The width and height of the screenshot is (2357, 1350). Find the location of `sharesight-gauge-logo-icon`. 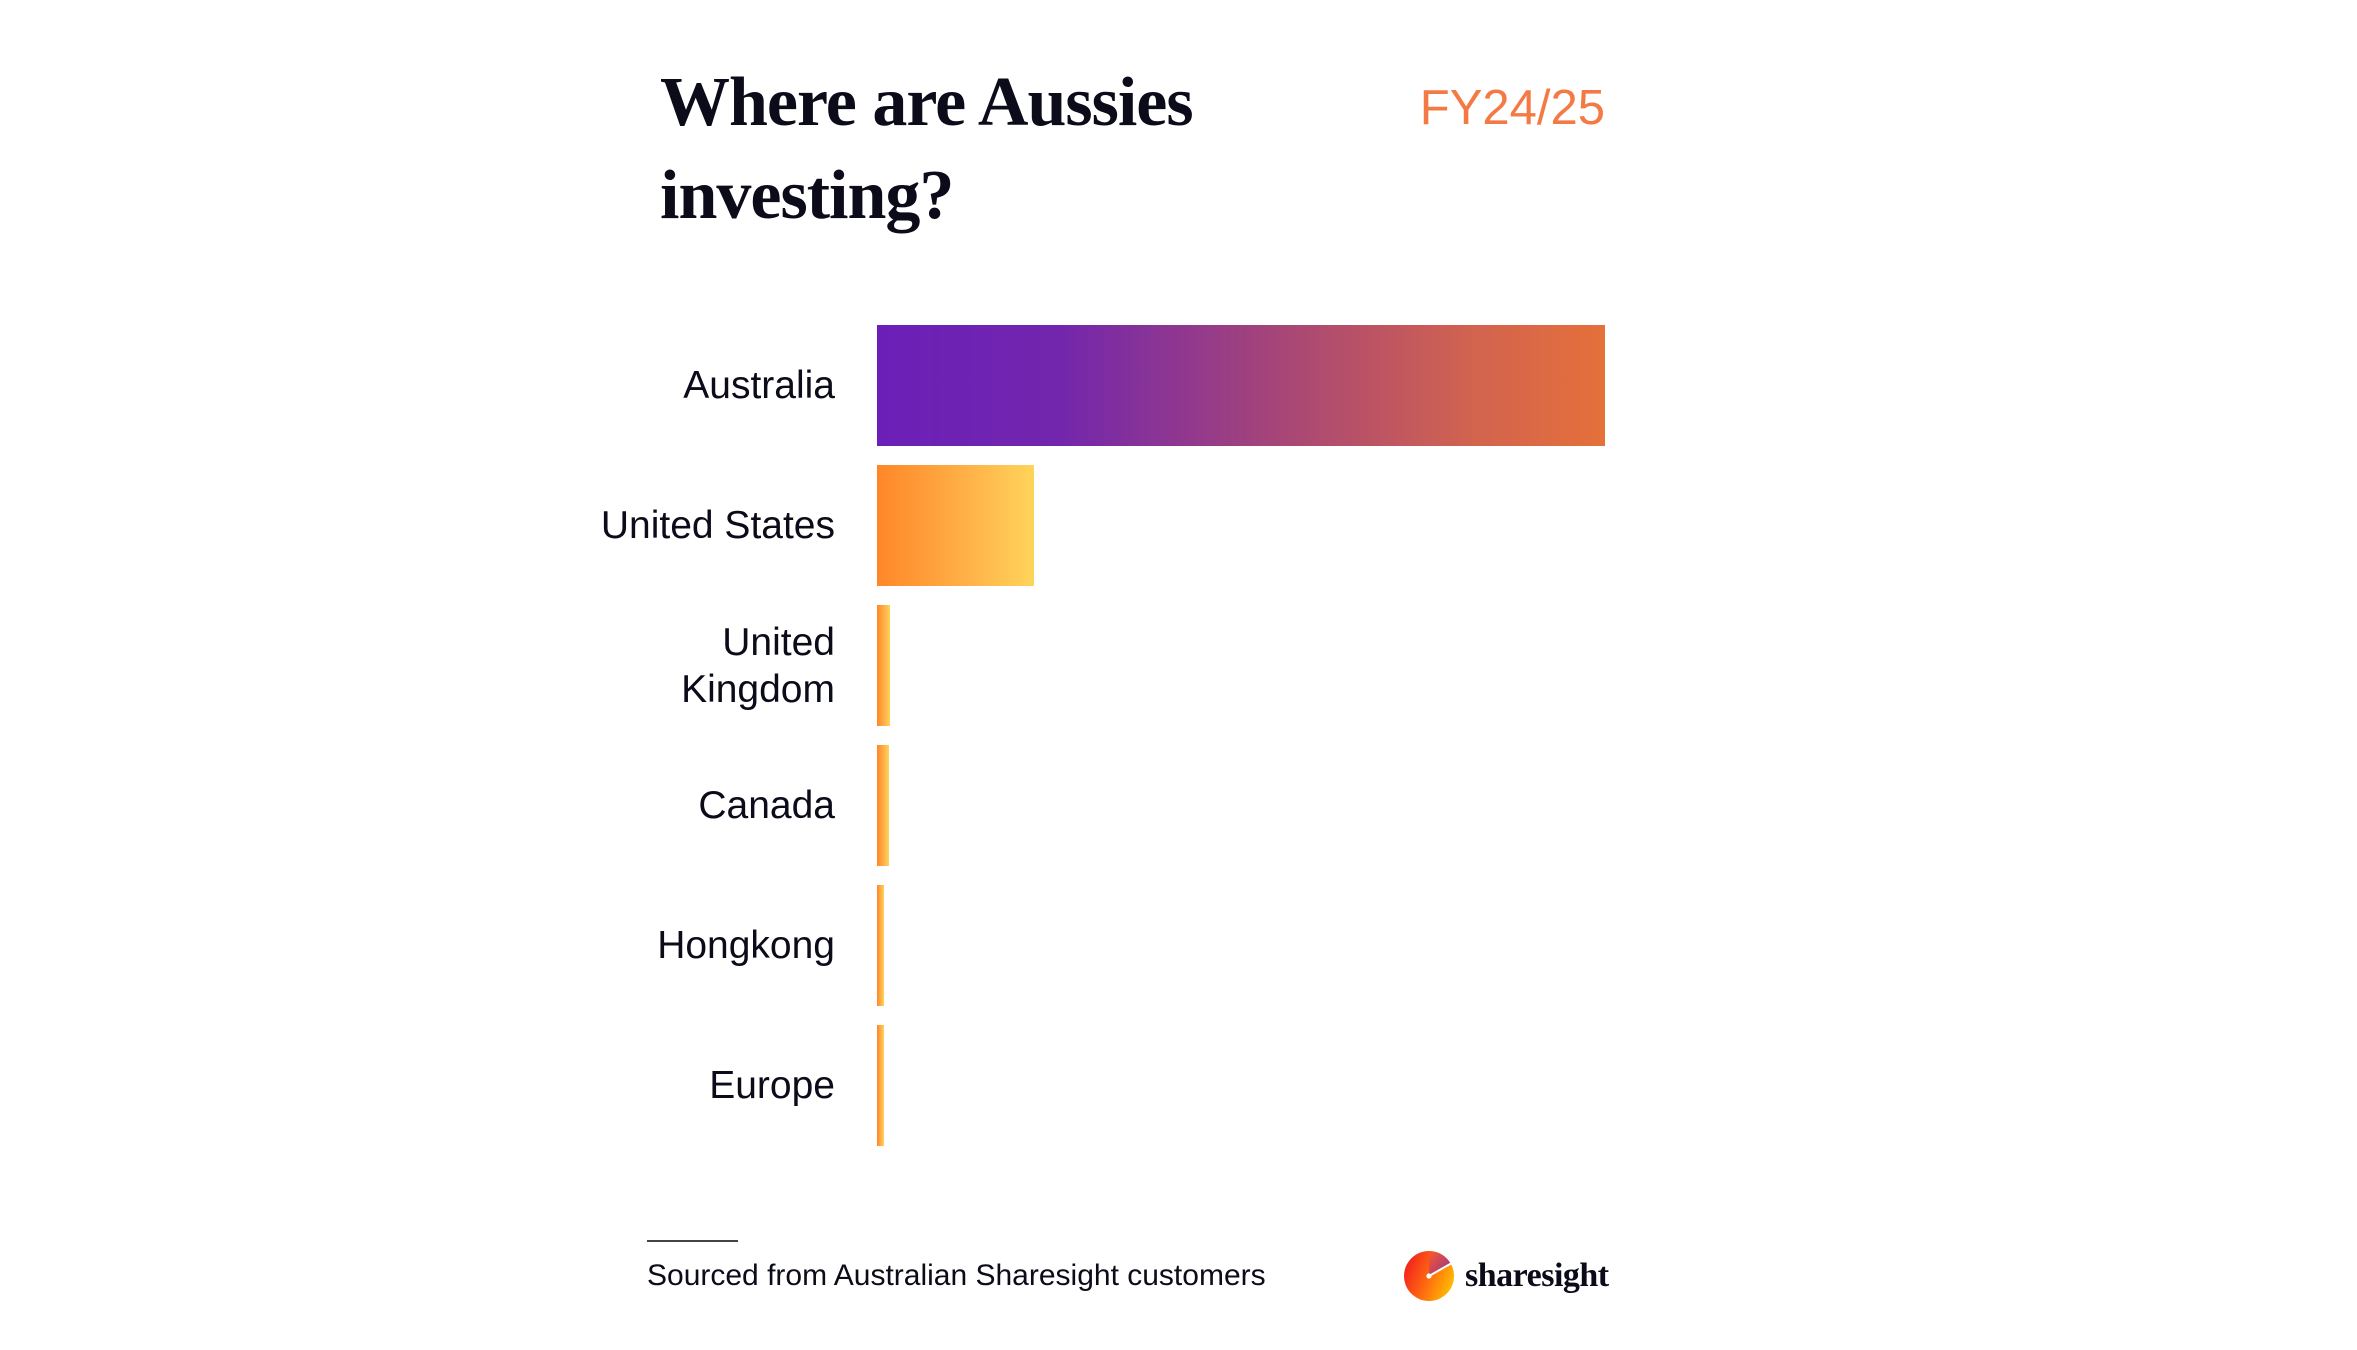

sharesight-gauge-logo-icon is located at coordinates (1429, 1276).